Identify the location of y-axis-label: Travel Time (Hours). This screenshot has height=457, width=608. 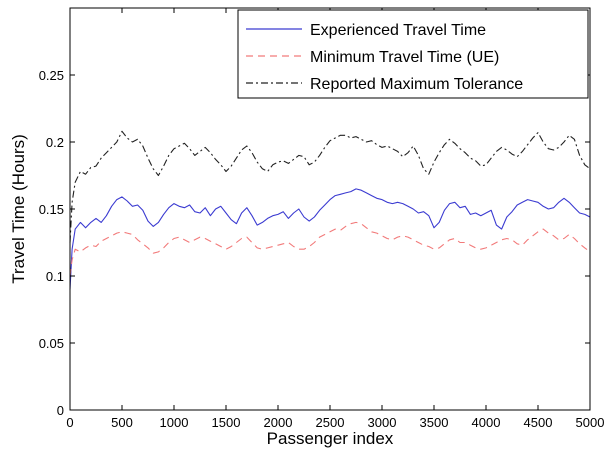
(18, 209).